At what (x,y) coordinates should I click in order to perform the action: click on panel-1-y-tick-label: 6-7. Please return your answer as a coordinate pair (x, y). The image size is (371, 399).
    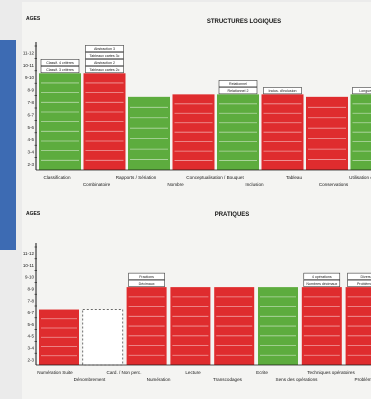
    Looking at the image, I should click on (30, 114).